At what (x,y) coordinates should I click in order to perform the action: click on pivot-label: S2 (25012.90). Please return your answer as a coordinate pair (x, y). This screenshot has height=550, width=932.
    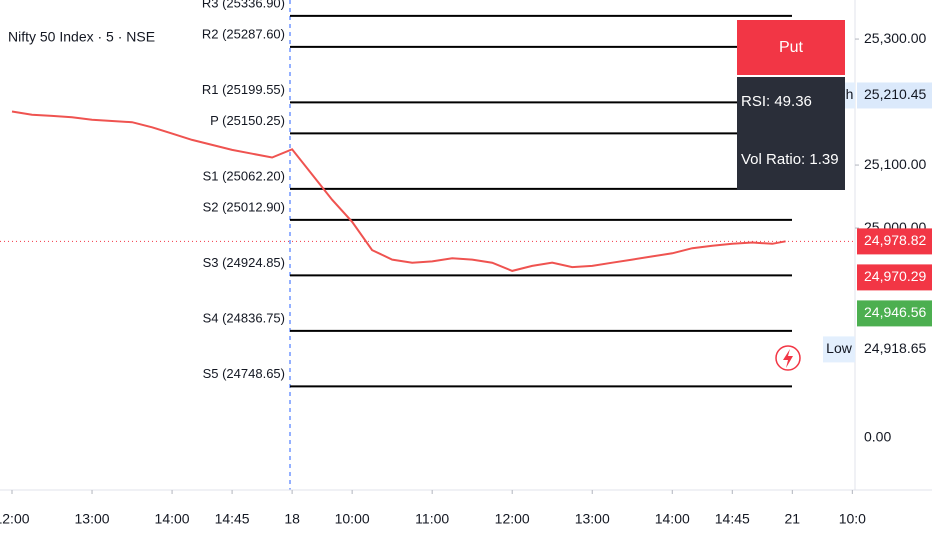
    Looking at the image, I should click on (244, 206).